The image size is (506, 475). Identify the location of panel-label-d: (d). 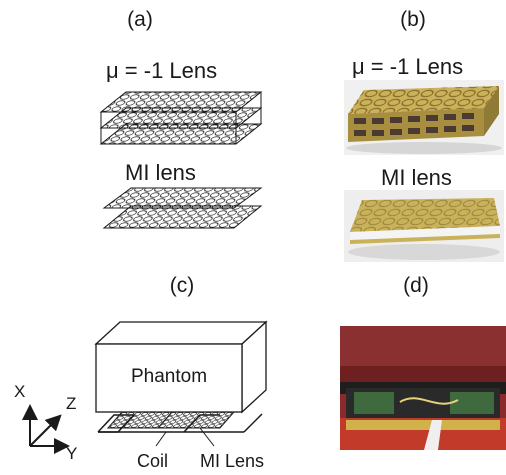
(416, 285).